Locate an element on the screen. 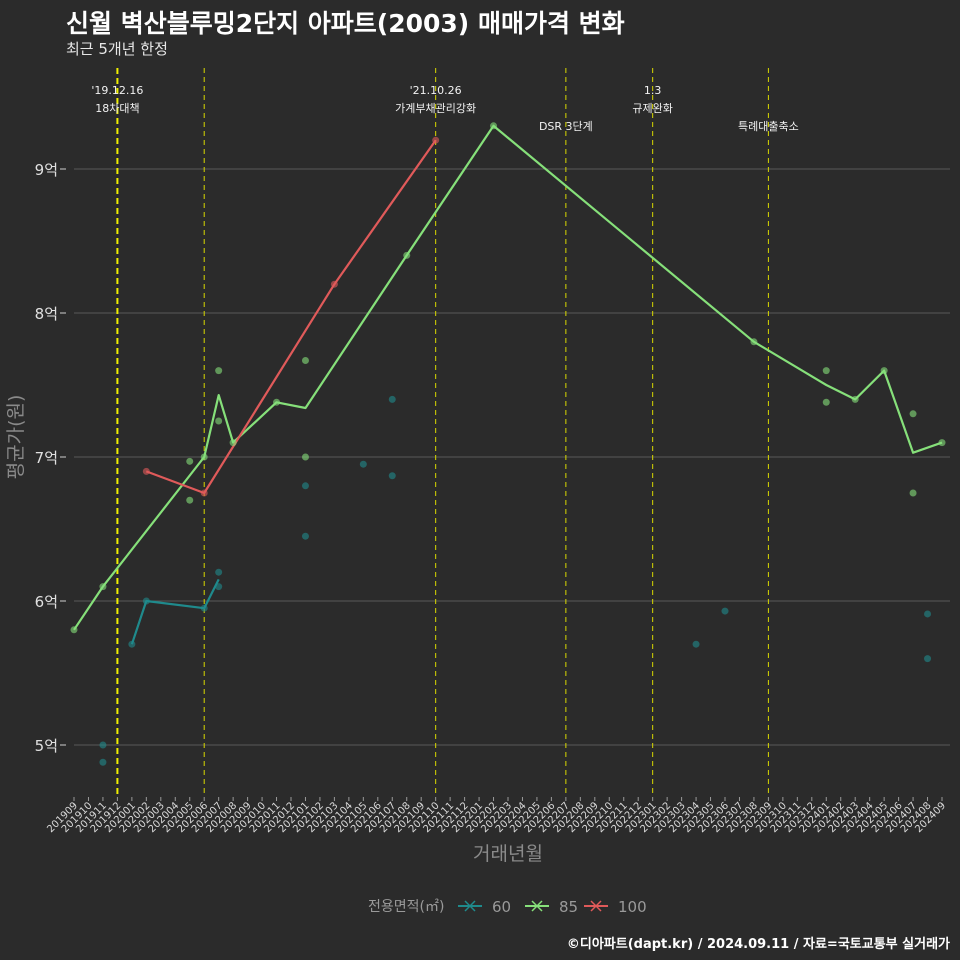 The image size is (960, 960). event-annotation: 특례대출축소 is located at coordinates (768, 126).